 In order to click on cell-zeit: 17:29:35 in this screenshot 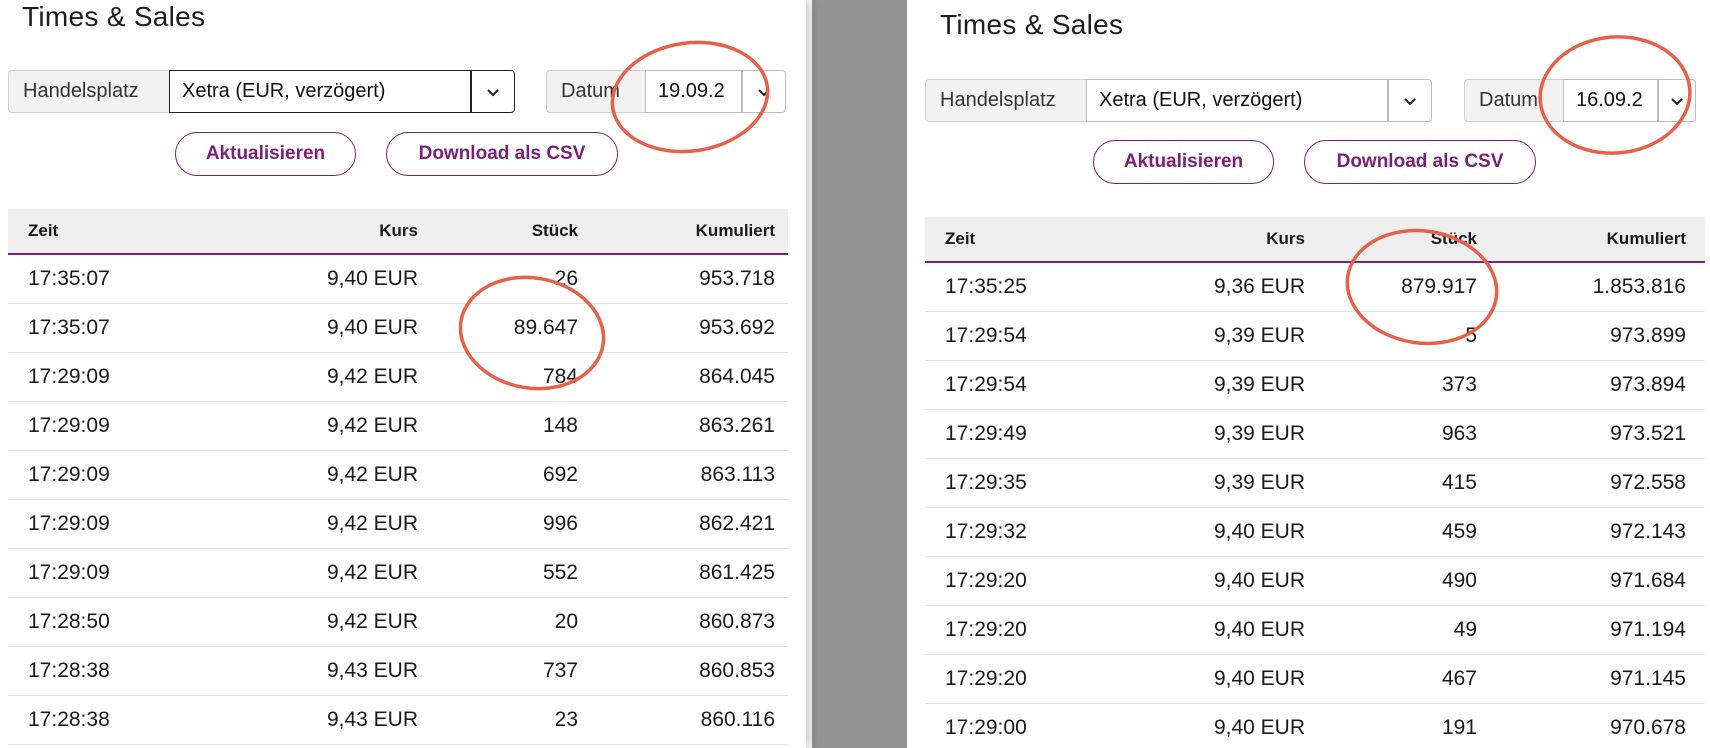, I will do `click(986, 482)`.